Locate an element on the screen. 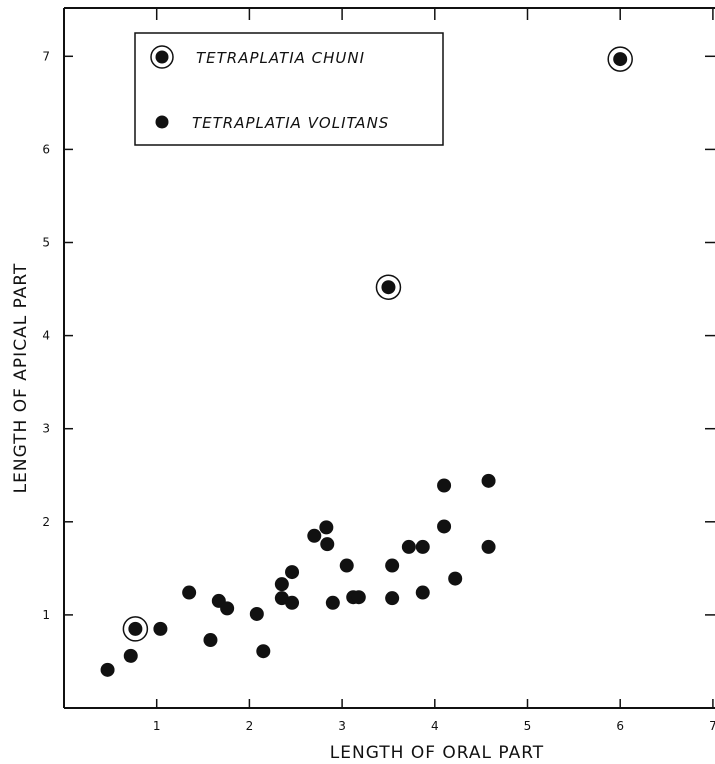  x-tick-label: 5 is located at coordinates (528, 726).